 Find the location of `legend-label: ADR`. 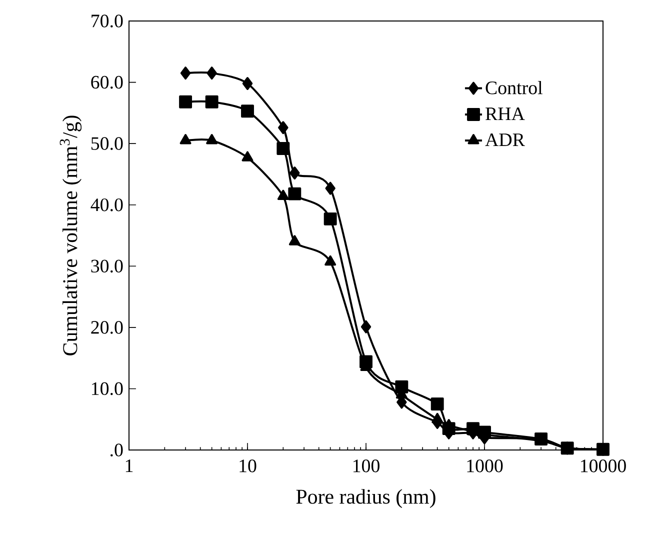

legend-label: ADR is located at coordinates (505, 140).